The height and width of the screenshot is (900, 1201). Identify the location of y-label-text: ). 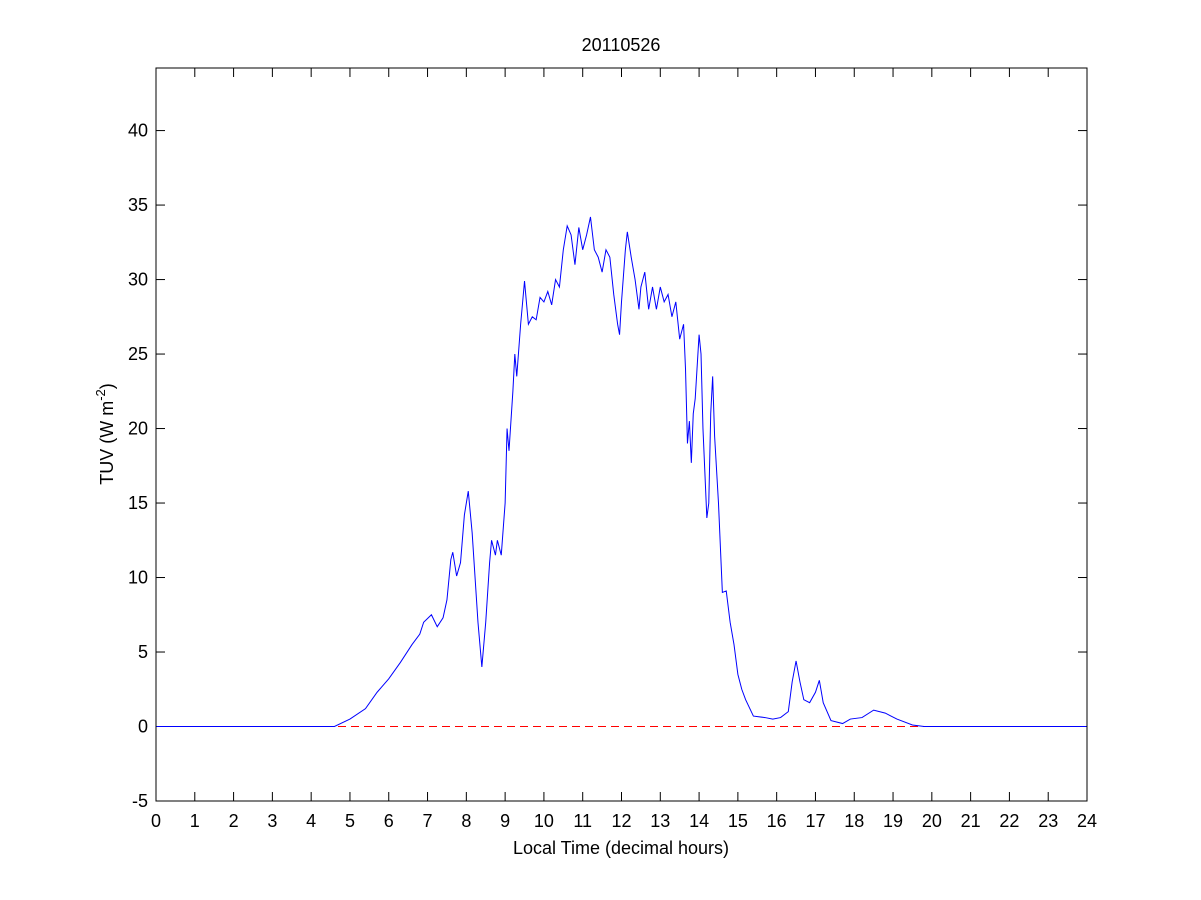
(107, 386).